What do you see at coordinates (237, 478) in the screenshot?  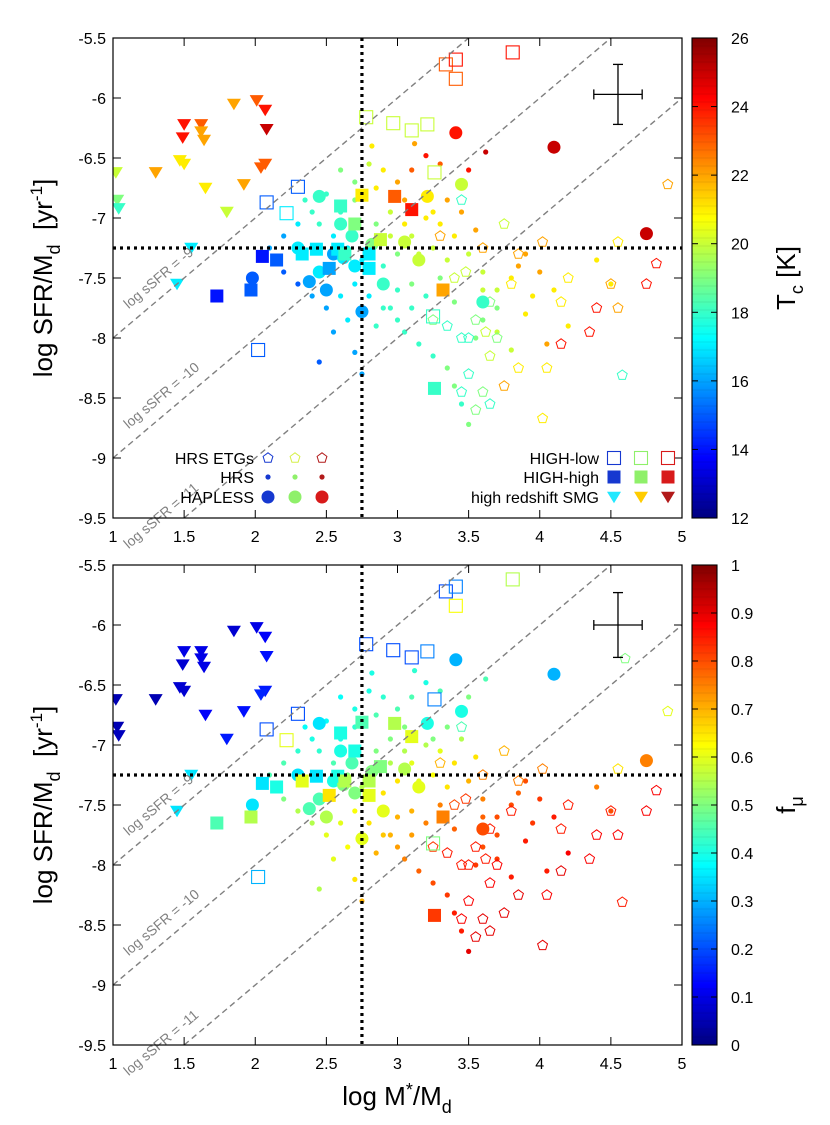 I see `legend-label: HRS` at bounding box center [237, 478].